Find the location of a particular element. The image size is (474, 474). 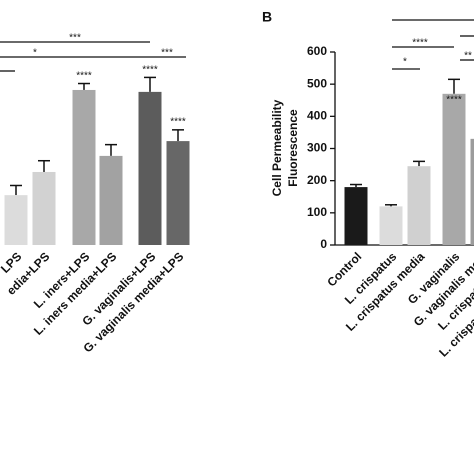

y-tick-label: 600 is located at coordinates (317, 51).